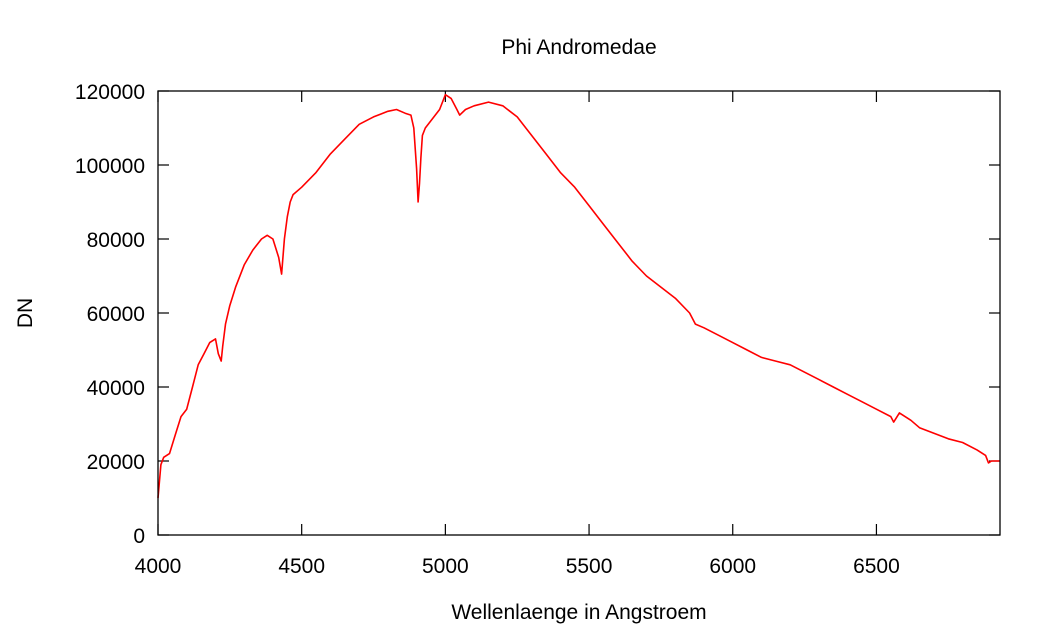 The height and width of the screenshot is (629, 1040). I want to click on x-tick-label: 4500, so click(301, 566).